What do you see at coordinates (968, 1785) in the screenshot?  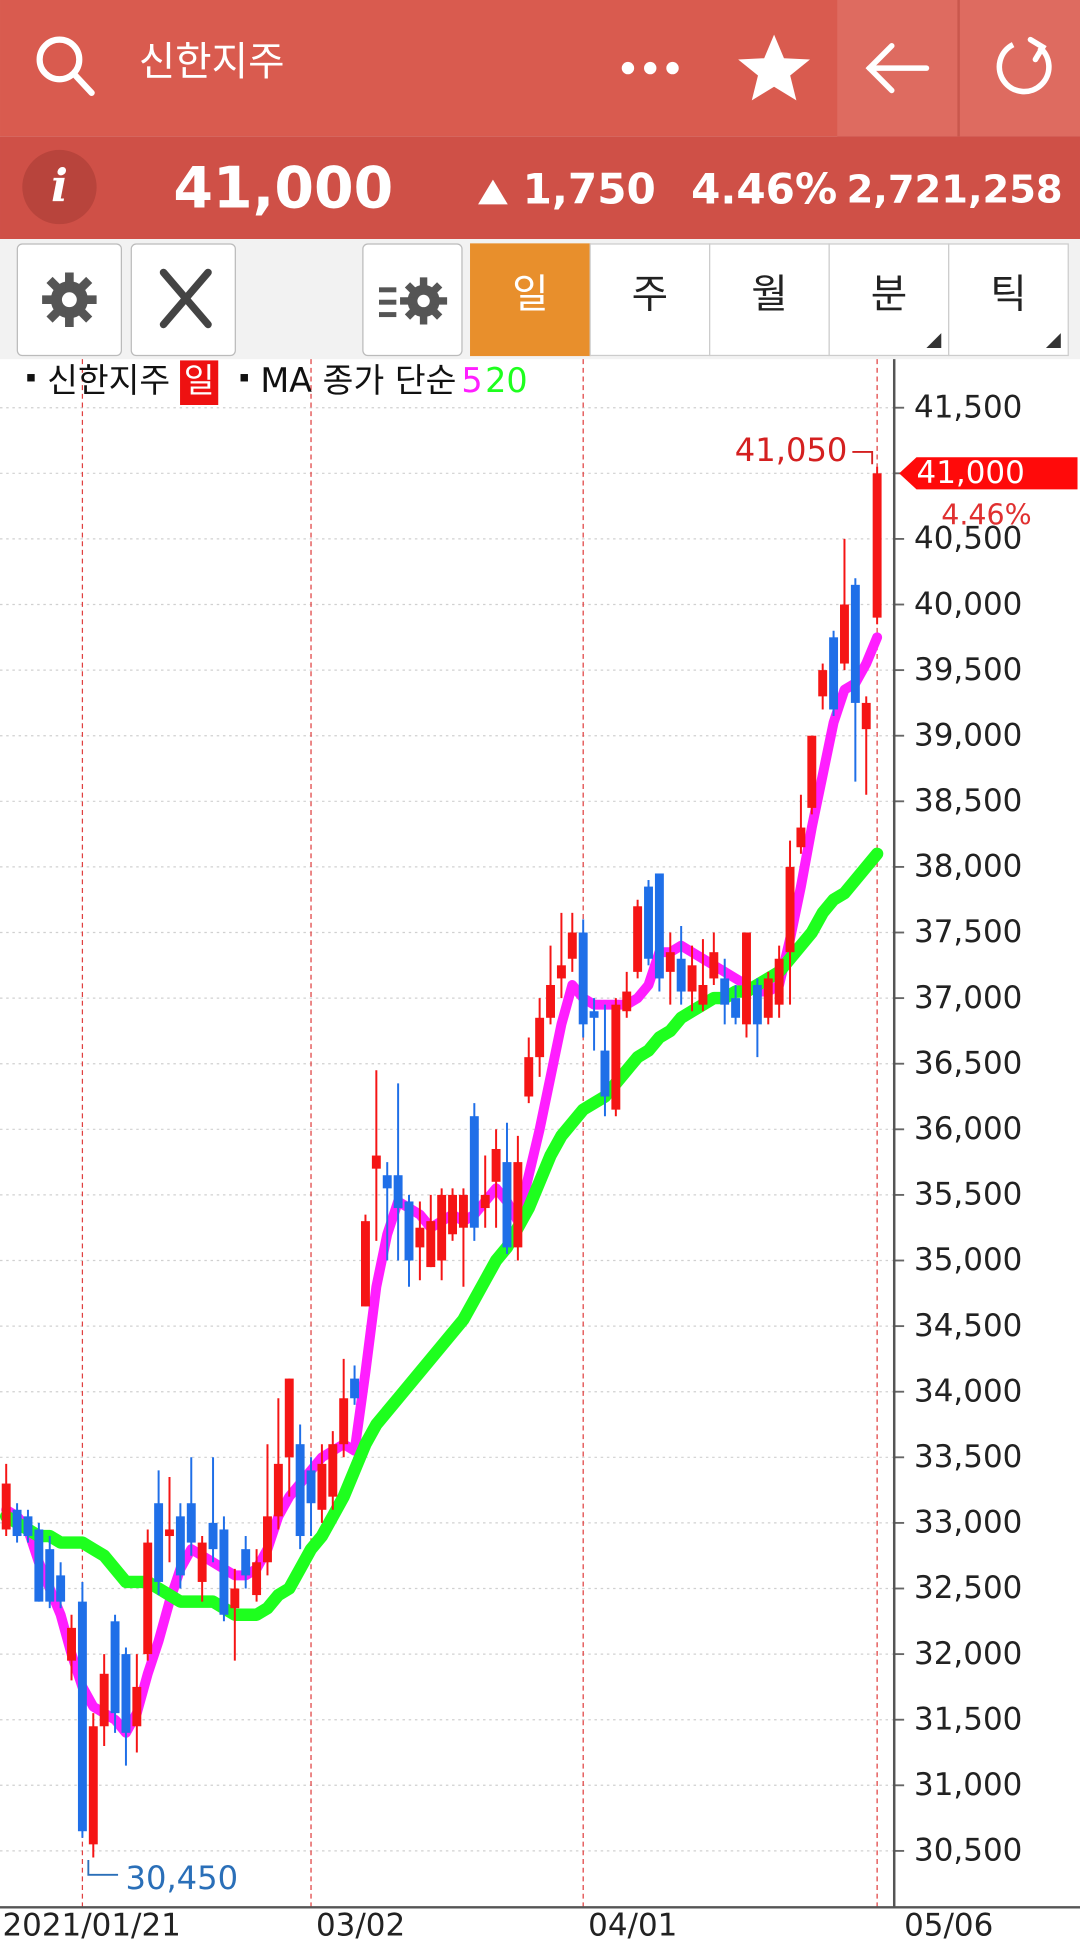 I see `y-tick-label: 31,000` at bounding box center [968, 1785].